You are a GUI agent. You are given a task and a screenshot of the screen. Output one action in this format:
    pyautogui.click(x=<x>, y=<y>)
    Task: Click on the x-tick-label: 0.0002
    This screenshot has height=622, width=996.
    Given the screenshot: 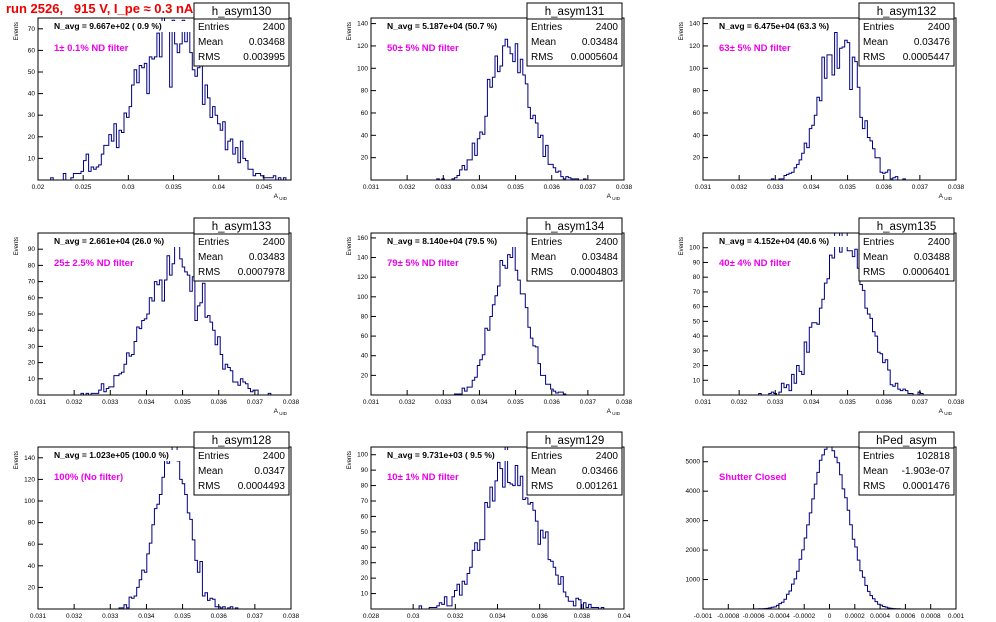 What is the action you would take?
    pyautogui.click(x=855, y=616)
    